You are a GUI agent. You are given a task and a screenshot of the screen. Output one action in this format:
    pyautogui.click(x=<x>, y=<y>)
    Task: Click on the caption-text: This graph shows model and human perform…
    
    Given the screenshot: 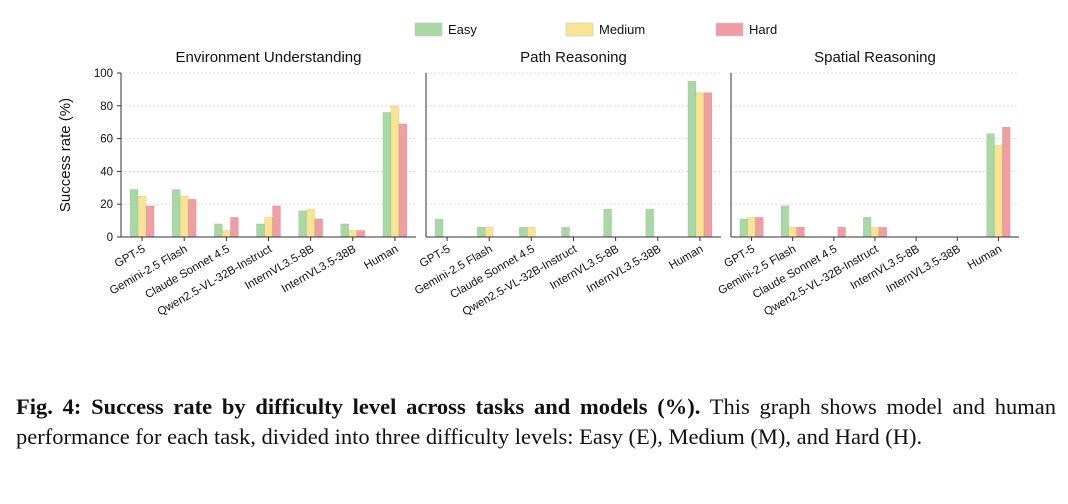 What is the action you would take?
    pyautogui.click(x=536, y=421)
    